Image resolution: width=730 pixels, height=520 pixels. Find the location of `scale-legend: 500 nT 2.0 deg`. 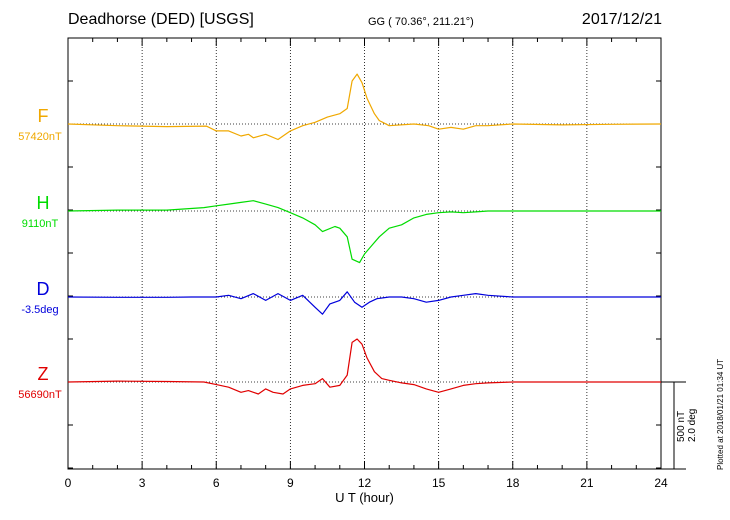

scale-legend: 500 nT 2.0 deg is located at coordinates (696, 422).